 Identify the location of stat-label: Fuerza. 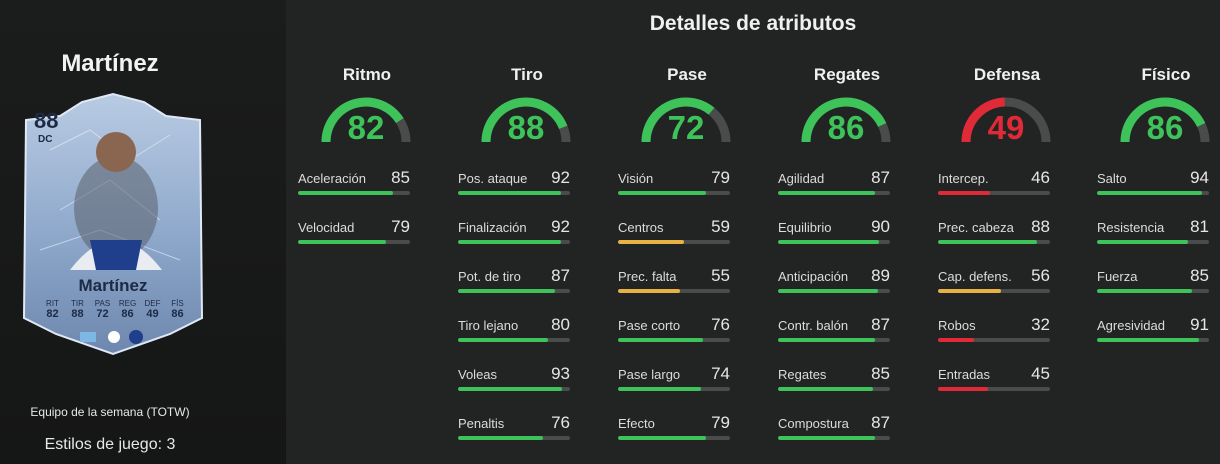
(1117, 276).